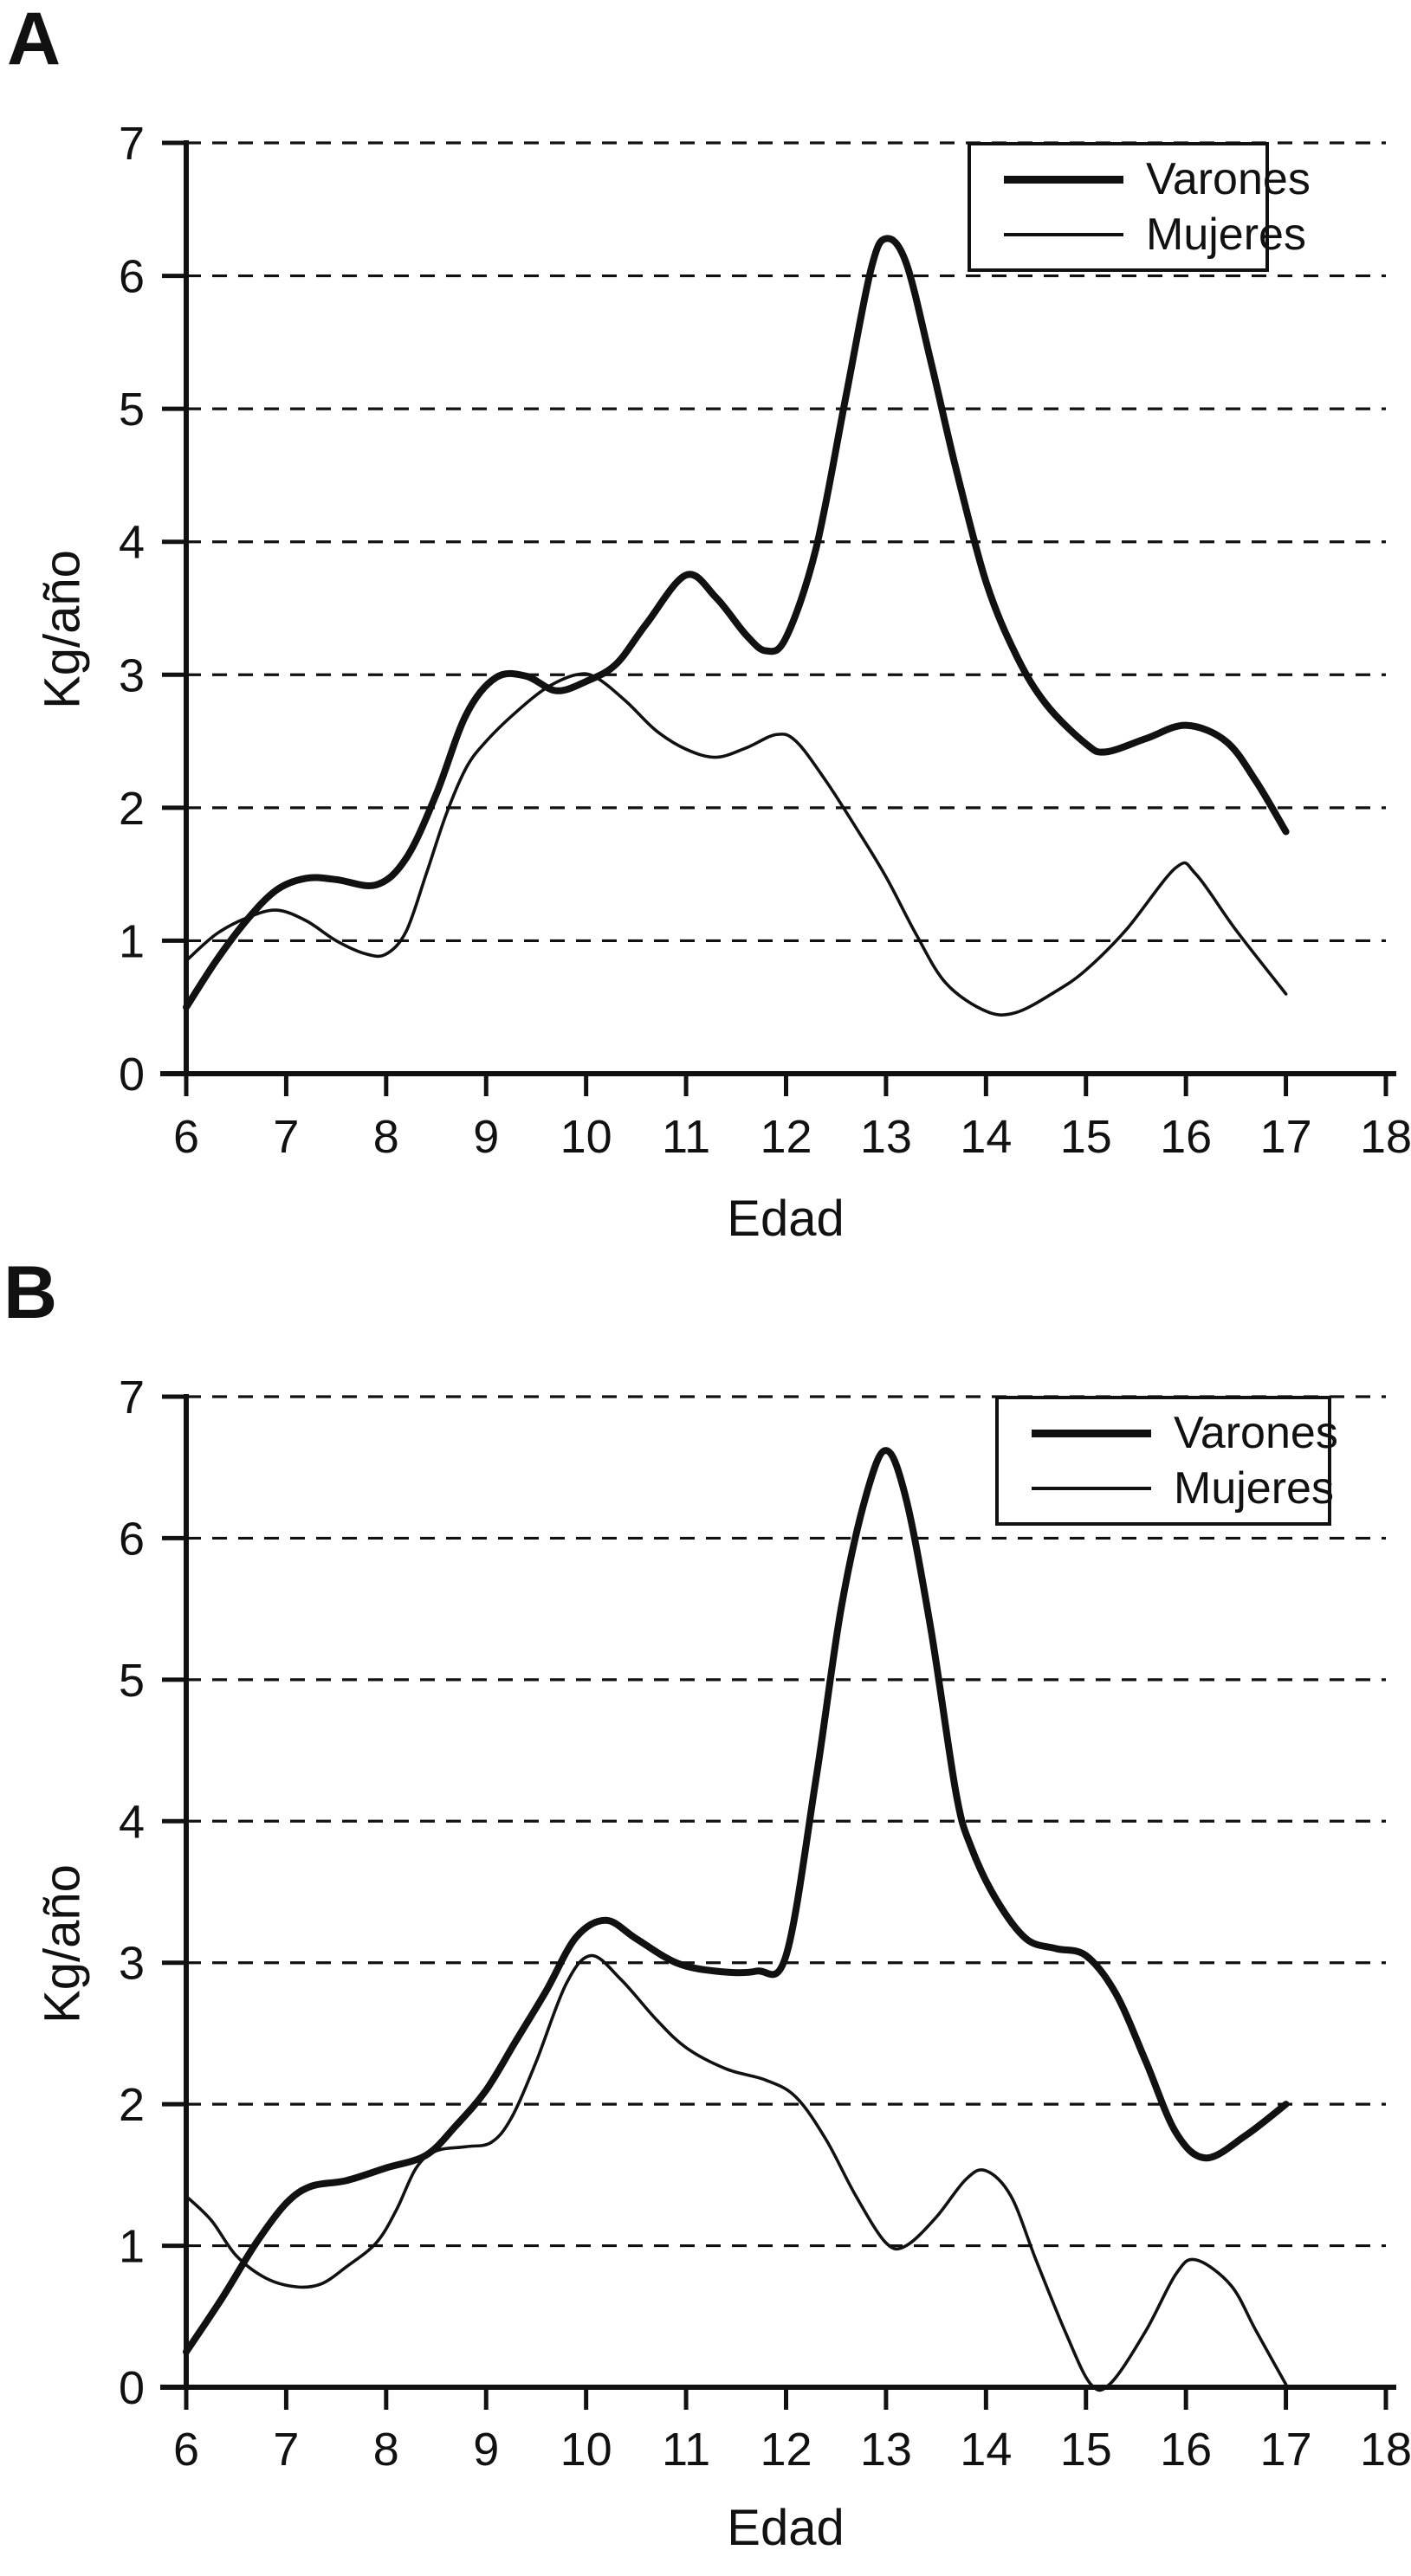 Image resolution: width=1411 pixels, height=2576 pixels. I want to click on x-tick-label-18-panel-a: 18, so click(1385, 1137).